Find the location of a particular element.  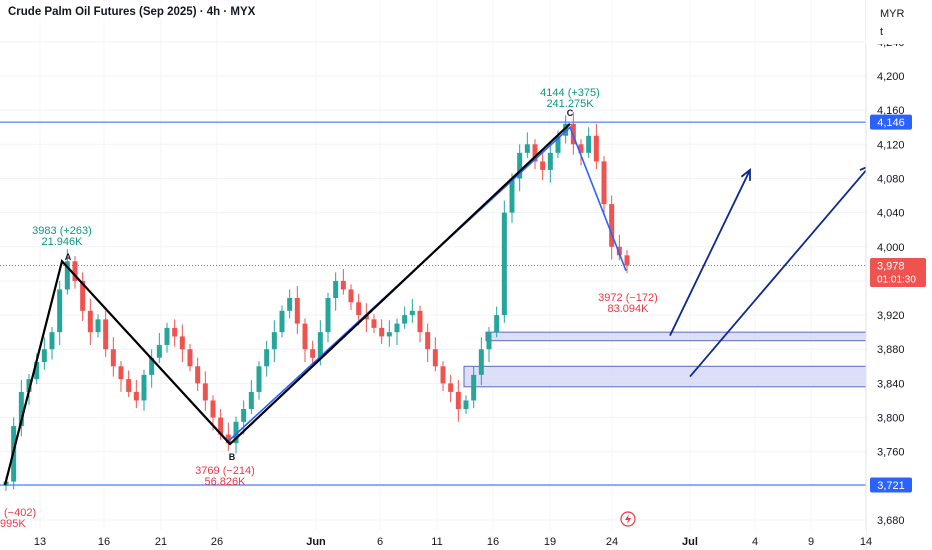

time-axis: 13 16 21 26 Jun 6 11 16 19 24 Jul 4 9 14 is located at coordinates (436, 540).